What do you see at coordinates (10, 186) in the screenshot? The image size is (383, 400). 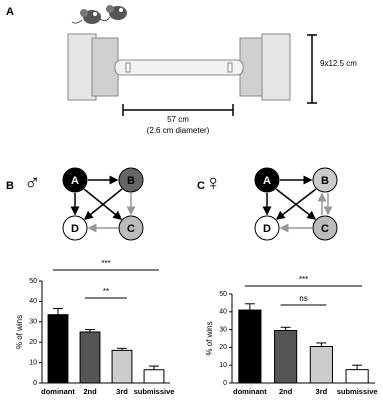 I see `panel-label: B` at bounding box center [10, 186].